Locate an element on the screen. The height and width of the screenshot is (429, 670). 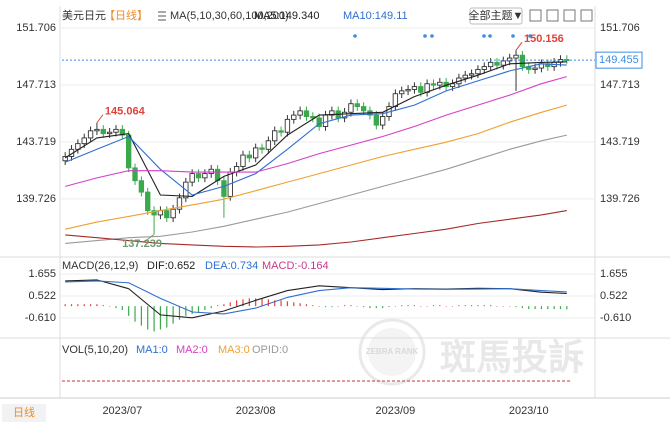
theme-button is located at coordinates (496, 16).